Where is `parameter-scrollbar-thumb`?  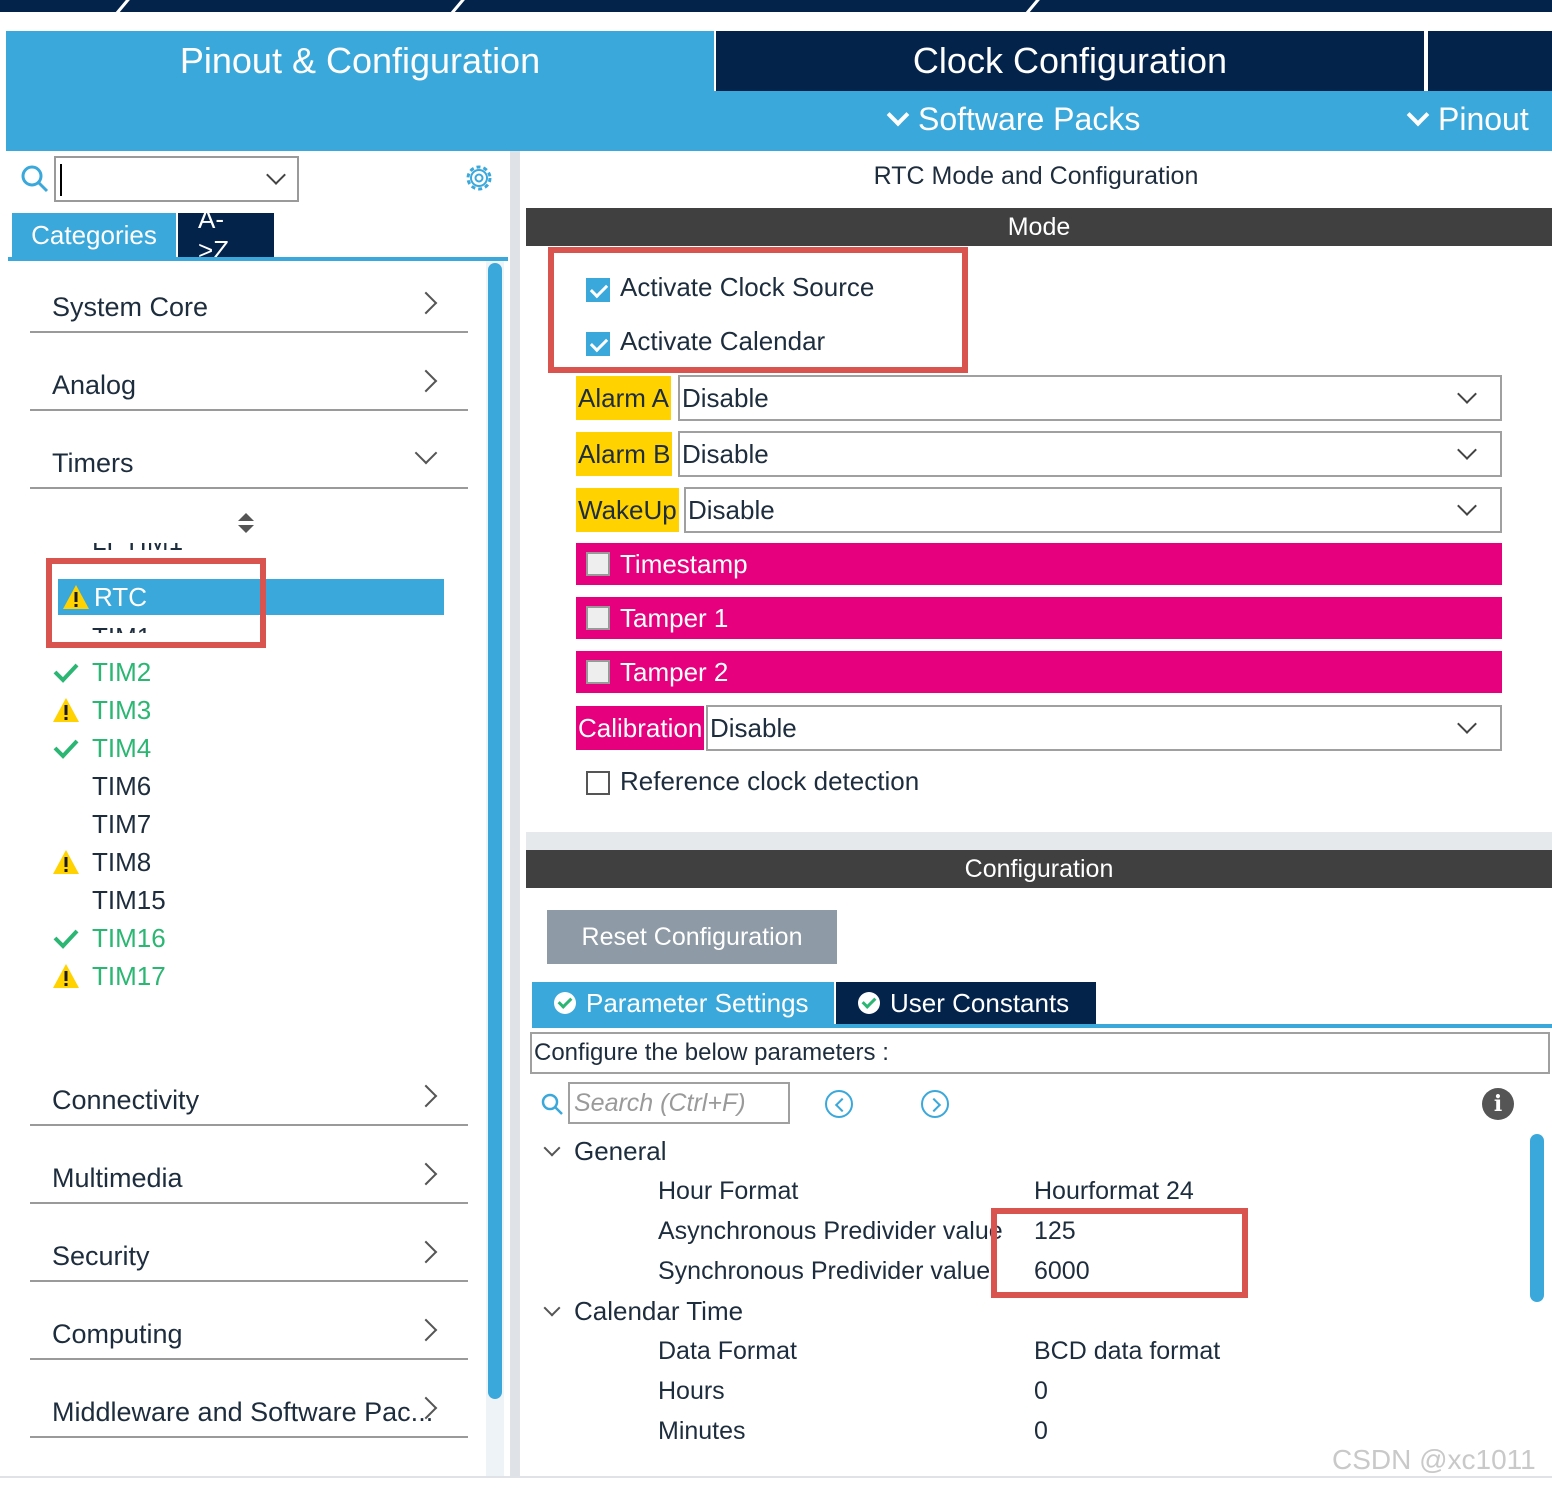 parameter-scrollbar-thumb is located at coordinates (1537, 1218).